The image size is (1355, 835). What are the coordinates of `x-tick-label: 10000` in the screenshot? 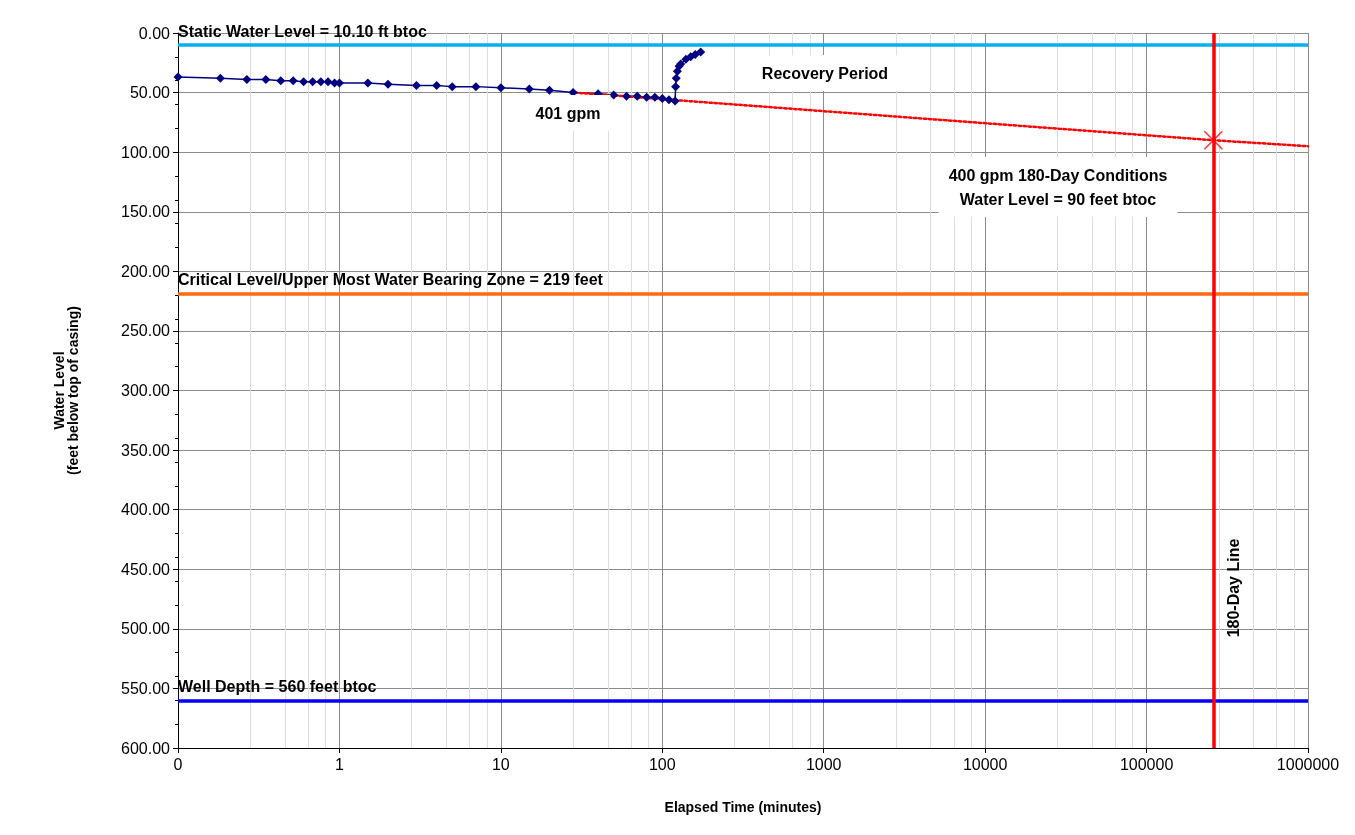 It's located at (985, 764).